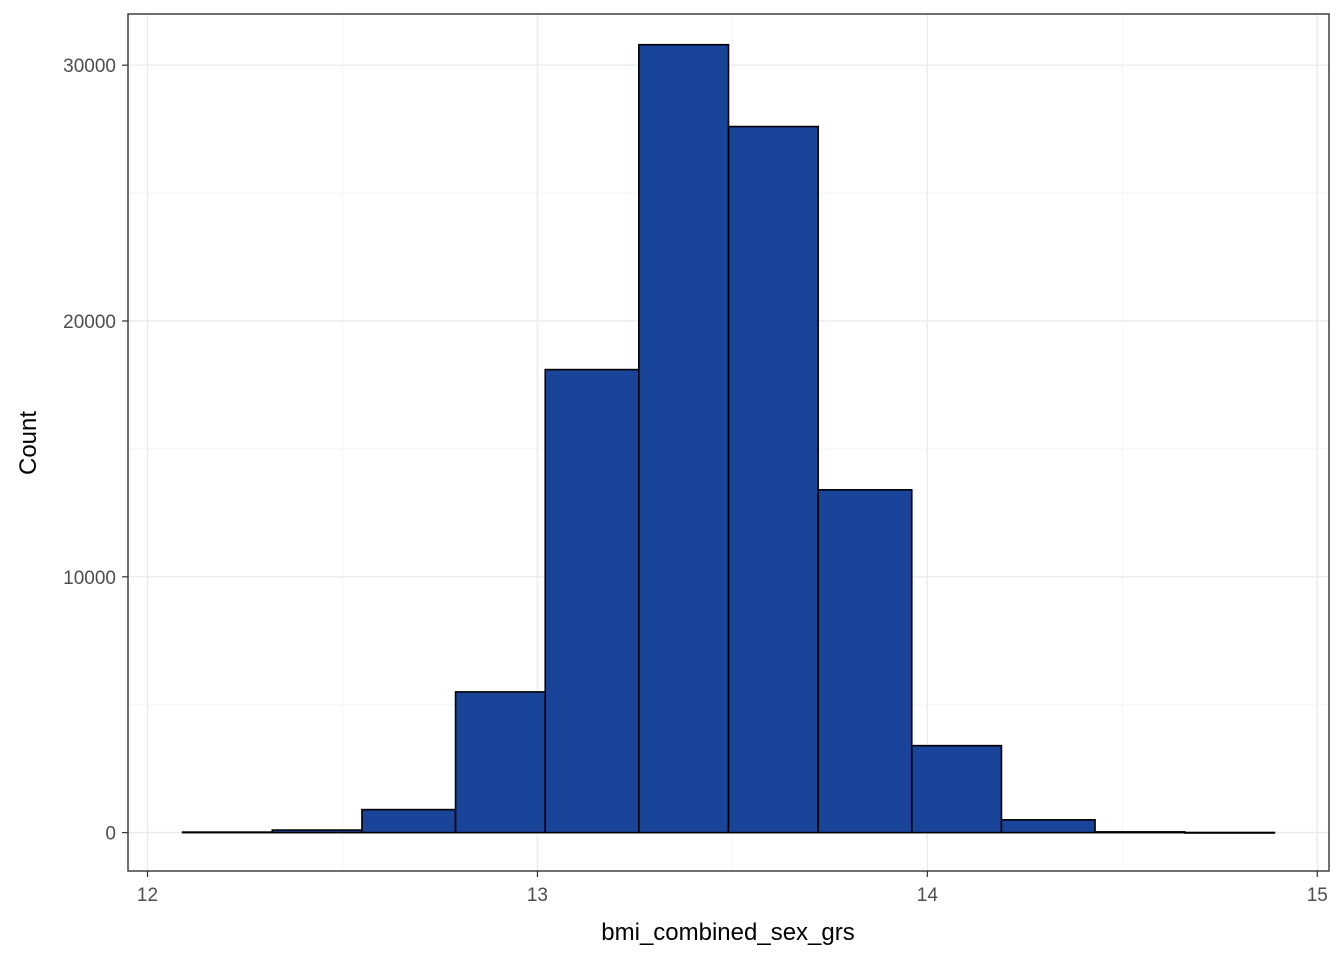 The image size is (1344, 960). What do you see at coordinates (727, 932) in the screenshot?
I see `x-axis-title: bmi_combined_sex_grs` at bounding box center [727, 932].